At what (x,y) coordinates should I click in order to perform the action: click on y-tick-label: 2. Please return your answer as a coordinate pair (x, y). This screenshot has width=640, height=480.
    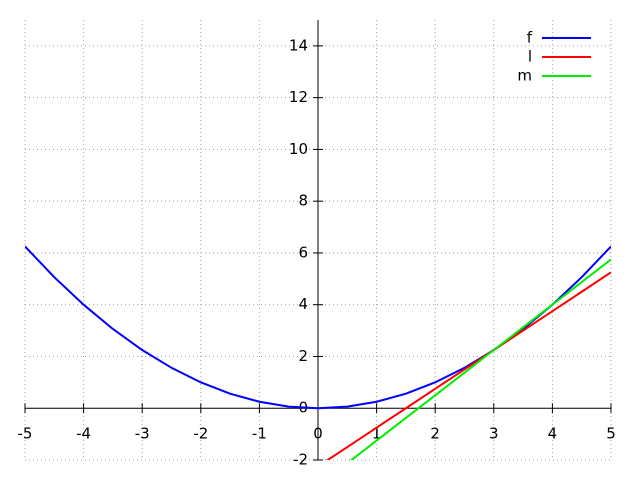
    Looking at the image, I should click on (303, 356).